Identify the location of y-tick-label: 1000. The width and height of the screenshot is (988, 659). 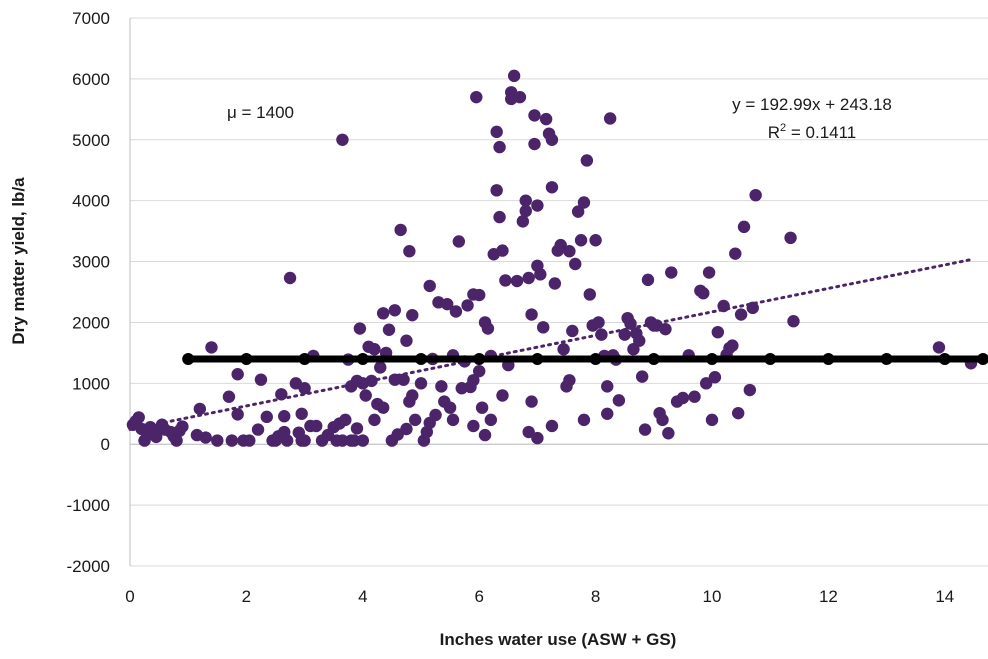
(91, 383).